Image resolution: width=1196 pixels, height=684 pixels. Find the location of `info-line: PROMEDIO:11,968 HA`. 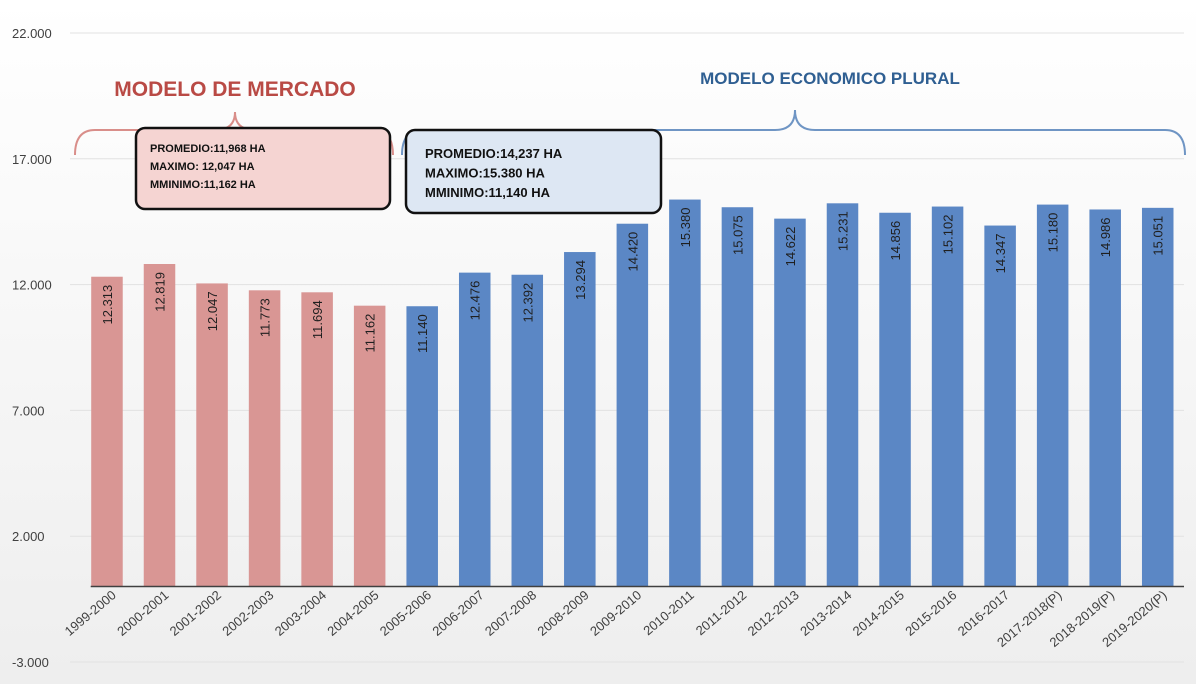

info-line: PROMEDIO:11,968 HA is located at coordinates (208, 149).